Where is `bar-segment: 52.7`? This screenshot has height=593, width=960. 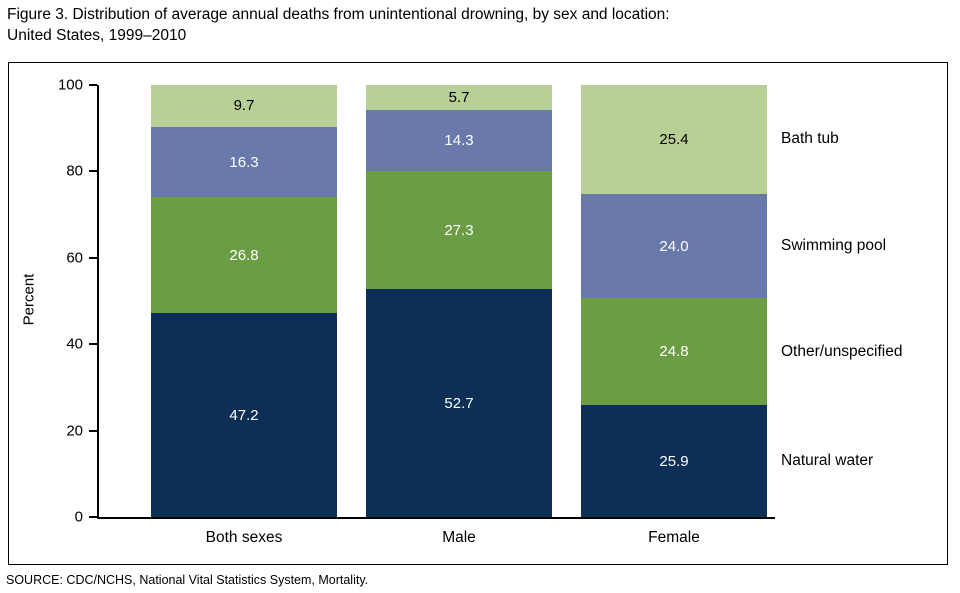
bar-segment: 52.7 is located at coordinates (459, 403).